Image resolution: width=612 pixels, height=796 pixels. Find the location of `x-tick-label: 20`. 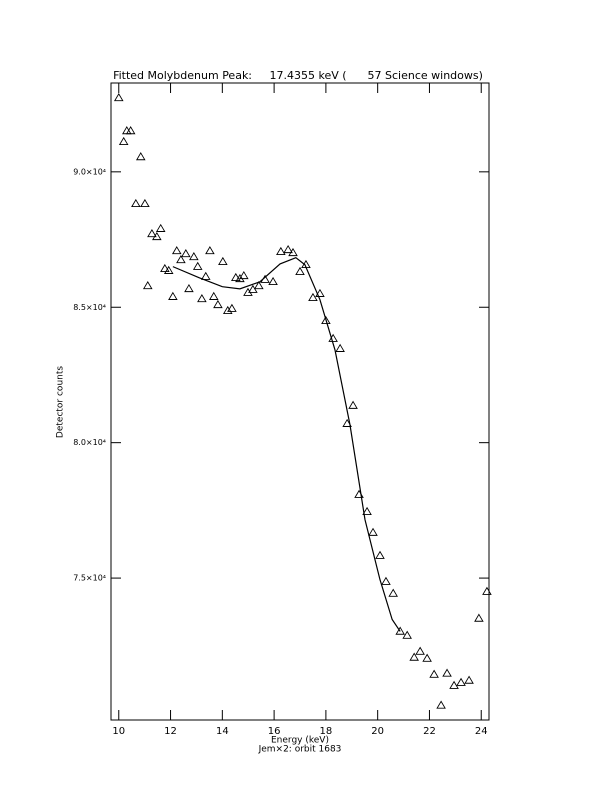

x-tick-label: 20 is located at coordinates (377, 731).